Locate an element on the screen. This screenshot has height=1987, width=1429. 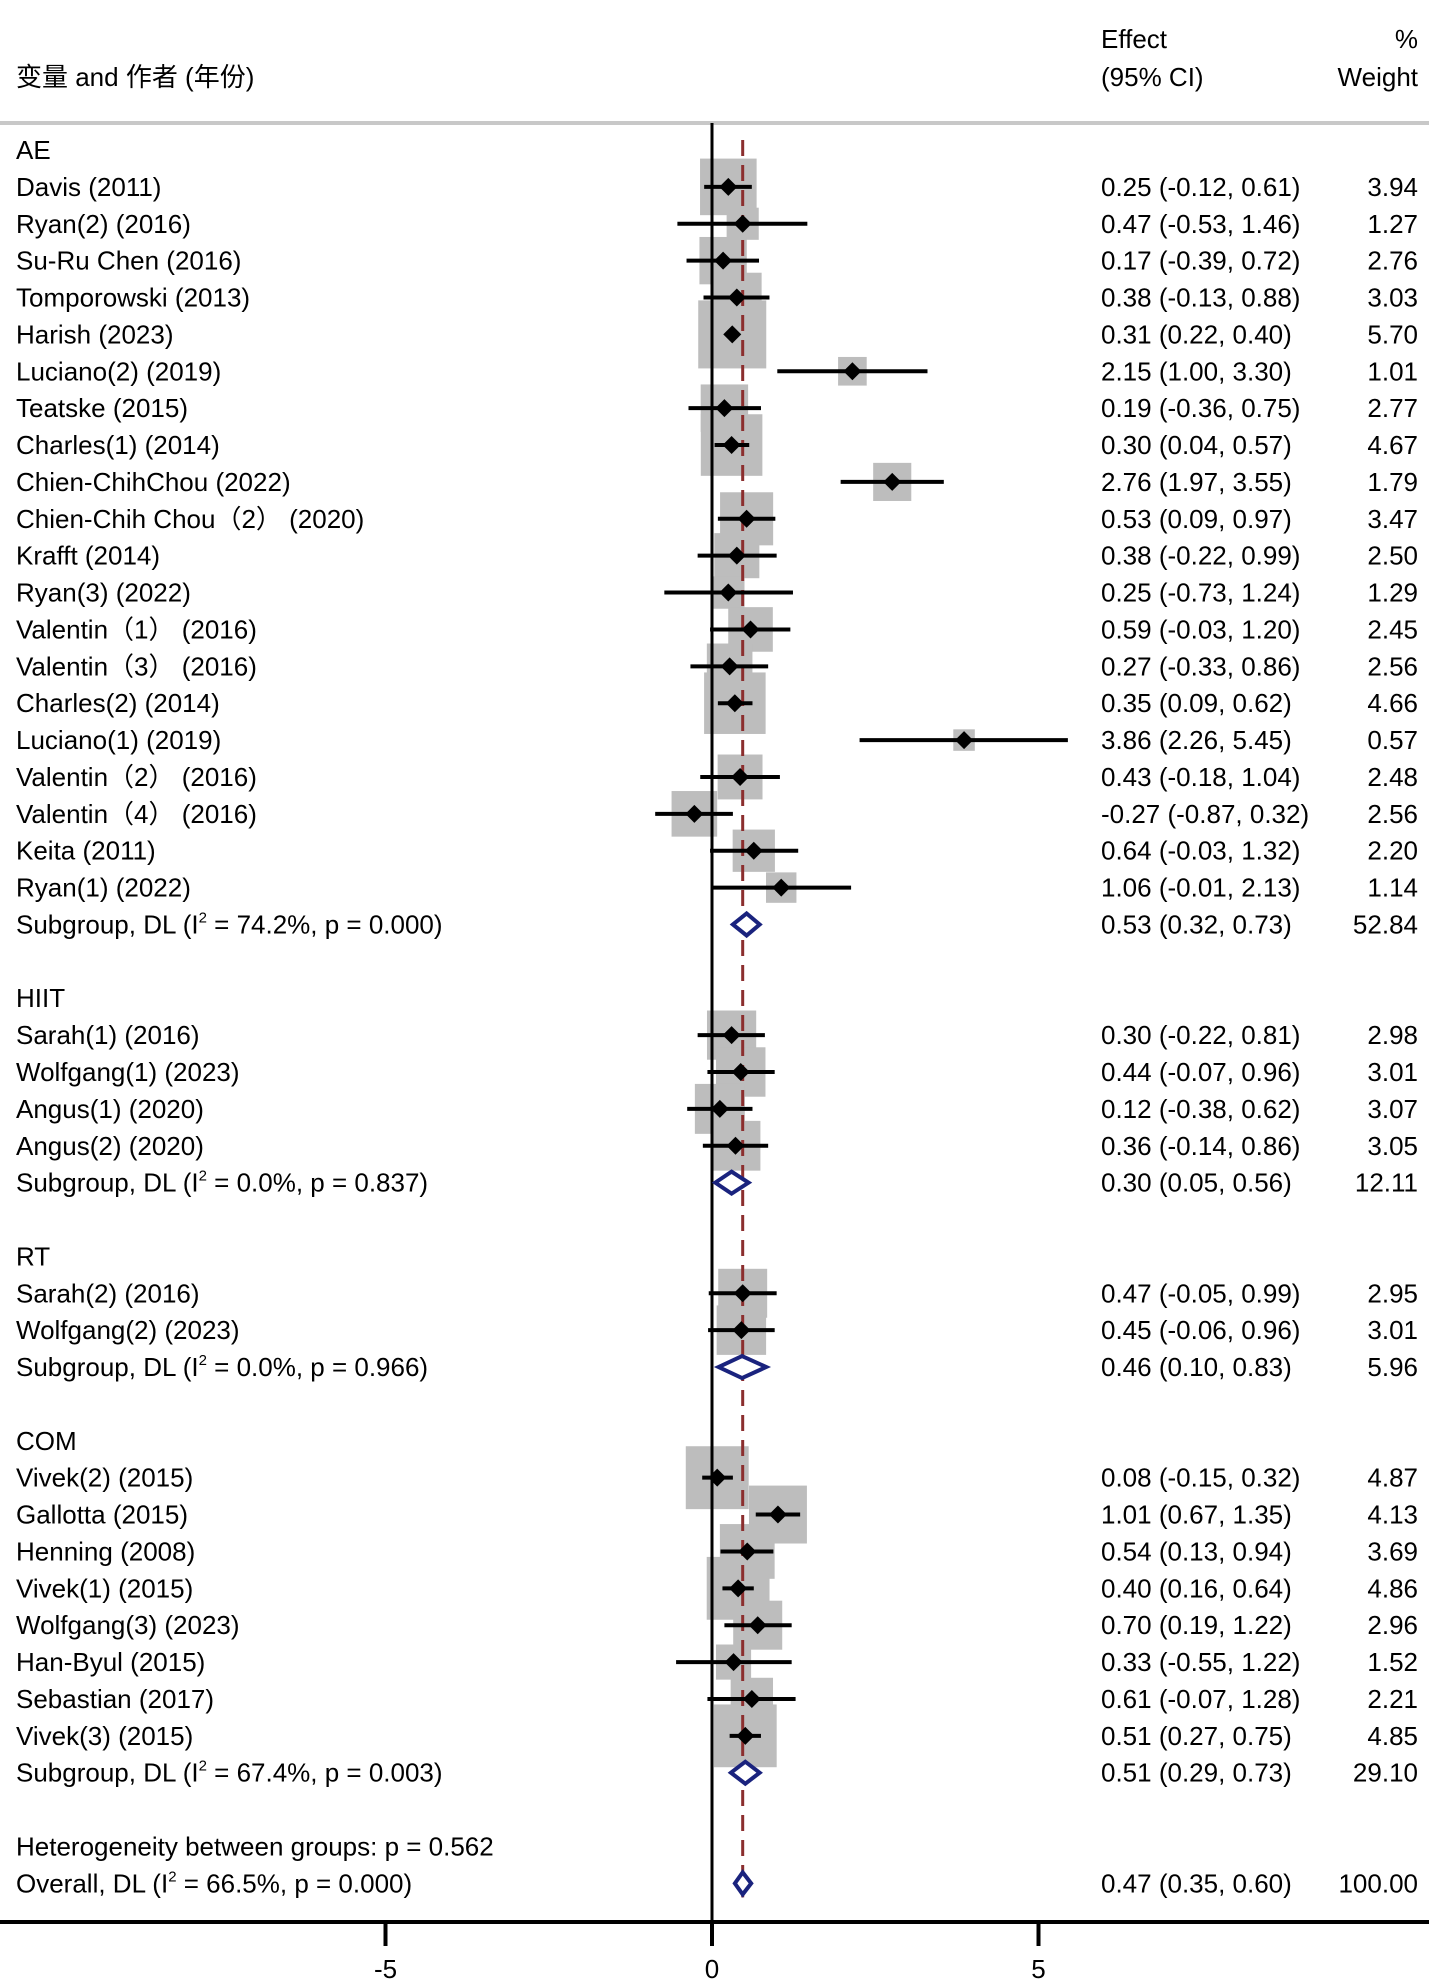
weight-value: 3.69 is located at coordinates (1392, 1551).